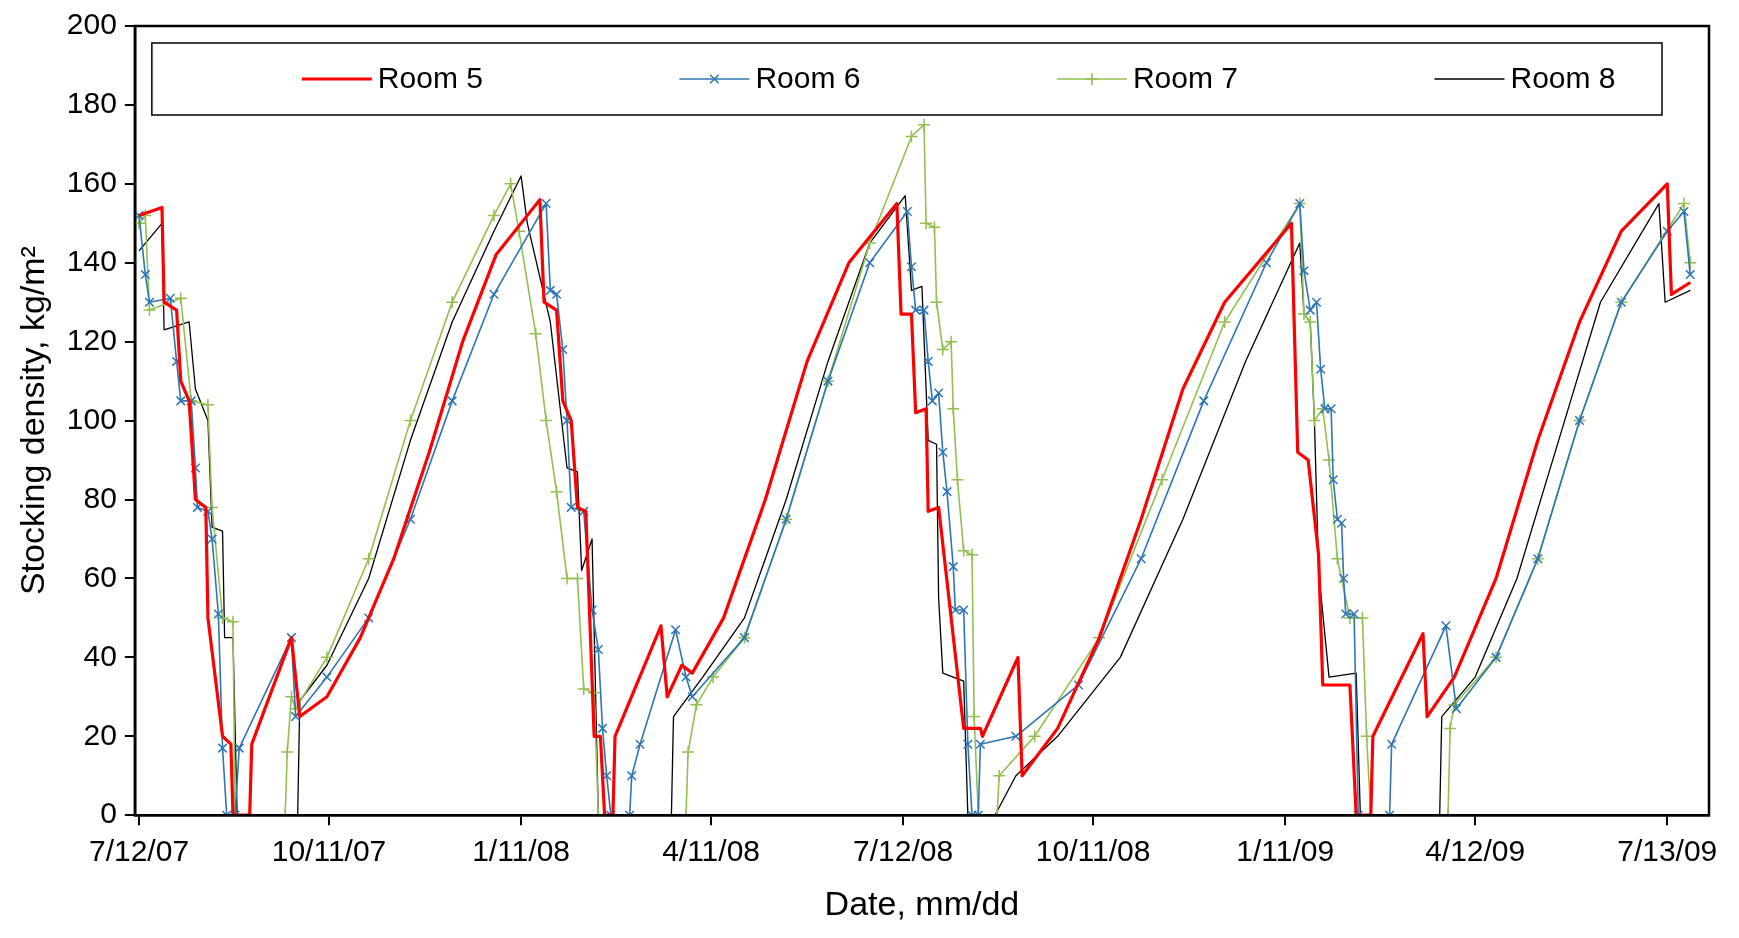  I want to click on y-tick-label: 200, so click(91, 24).